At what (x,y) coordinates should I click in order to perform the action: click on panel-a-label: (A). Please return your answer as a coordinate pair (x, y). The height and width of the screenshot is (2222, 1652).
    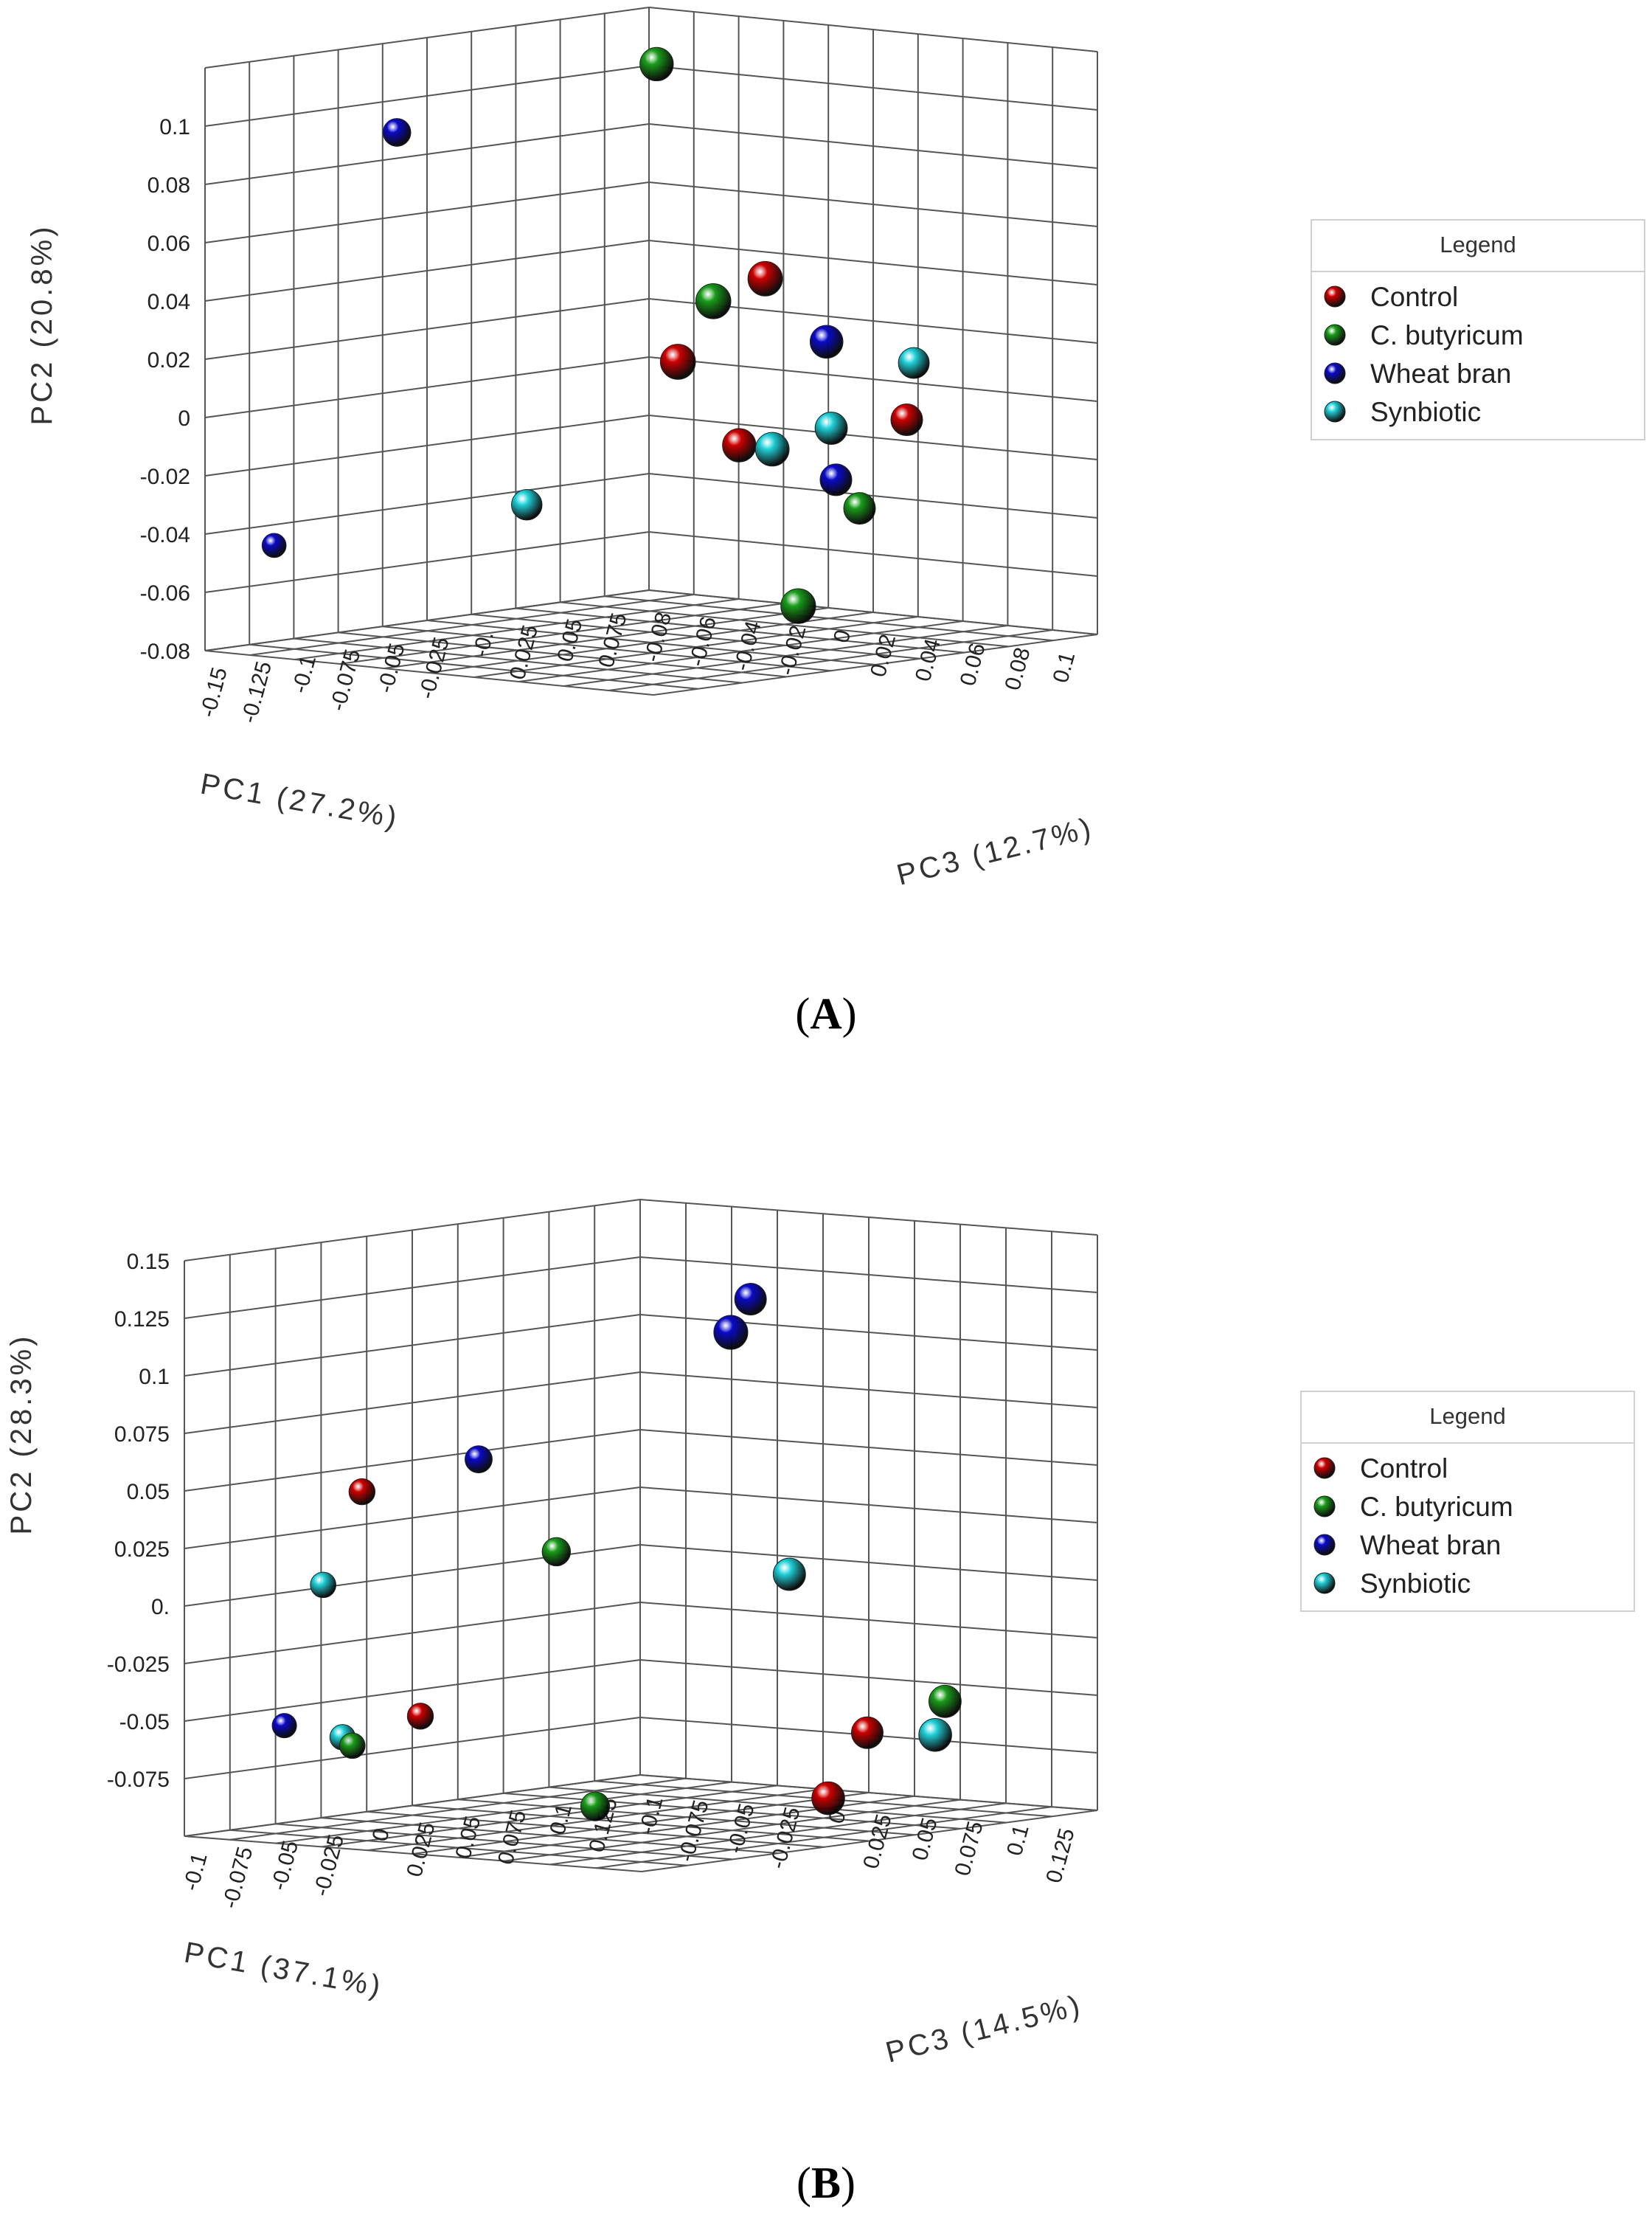
    Looking at the image, I should click on (826, 1013).